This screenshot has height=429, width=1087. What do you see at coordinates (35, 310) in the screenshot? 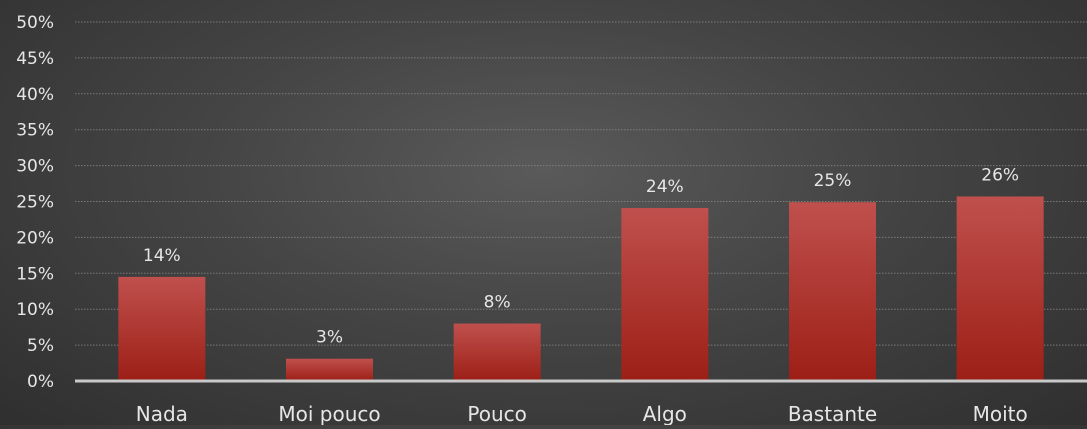
I see `y-tick-label: 10%` at bounding box center [35, 310].